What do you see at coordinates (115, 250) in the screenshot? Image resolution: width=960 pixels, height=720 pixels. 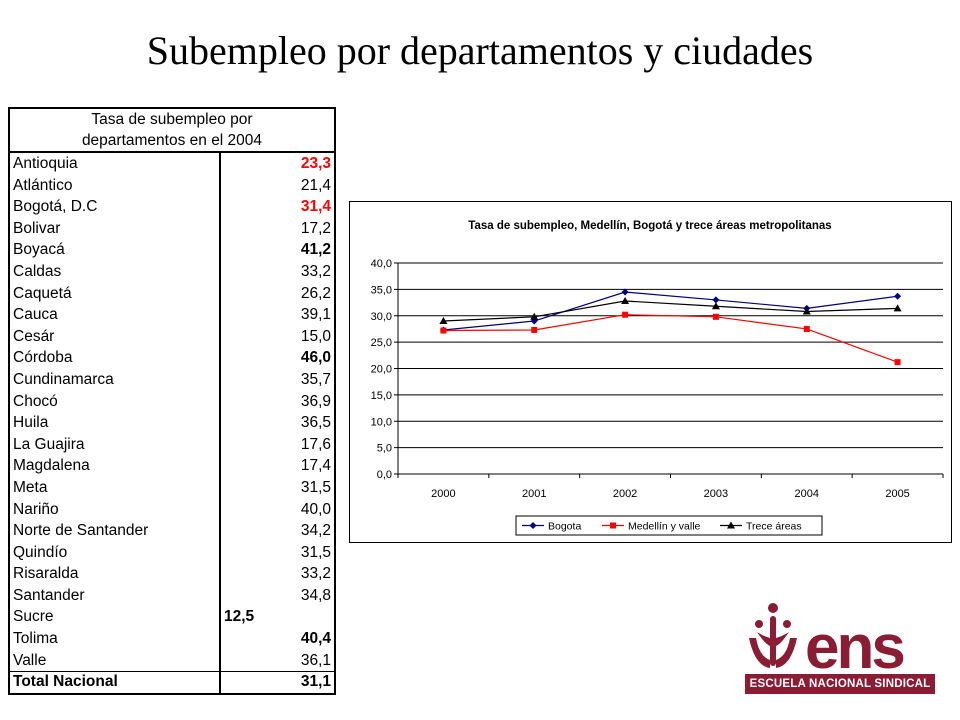 I see `department-name: Boyacá` at bounding box center [115, 250].